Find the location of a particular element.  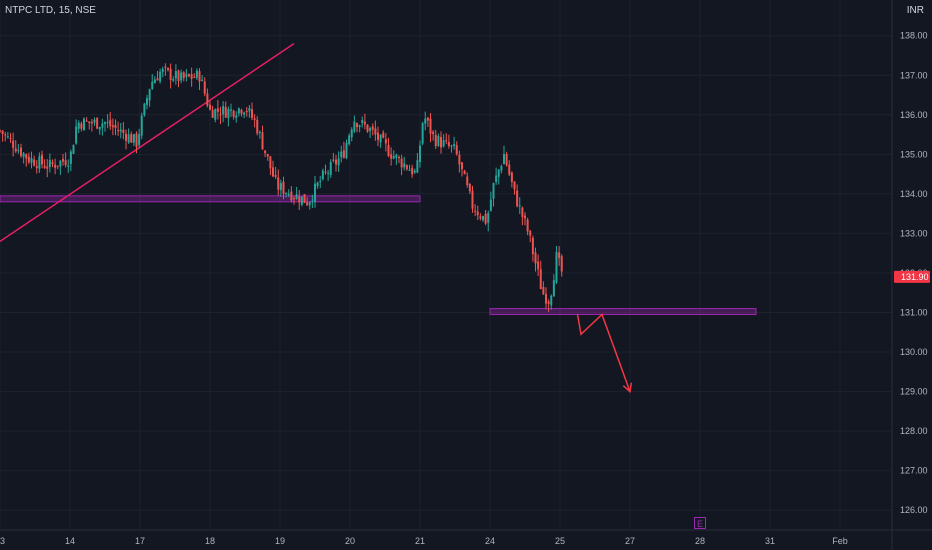

projection-layer is located at coordinates (604, 353).